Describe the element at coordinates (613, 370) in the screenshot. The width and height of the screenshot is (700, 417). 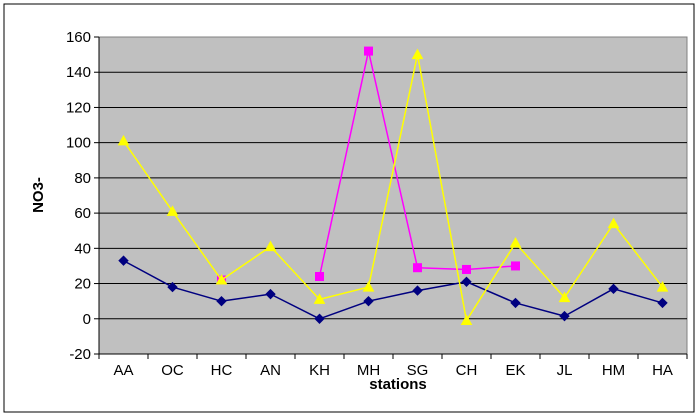
I see `x-tick-label: HM` at that location.